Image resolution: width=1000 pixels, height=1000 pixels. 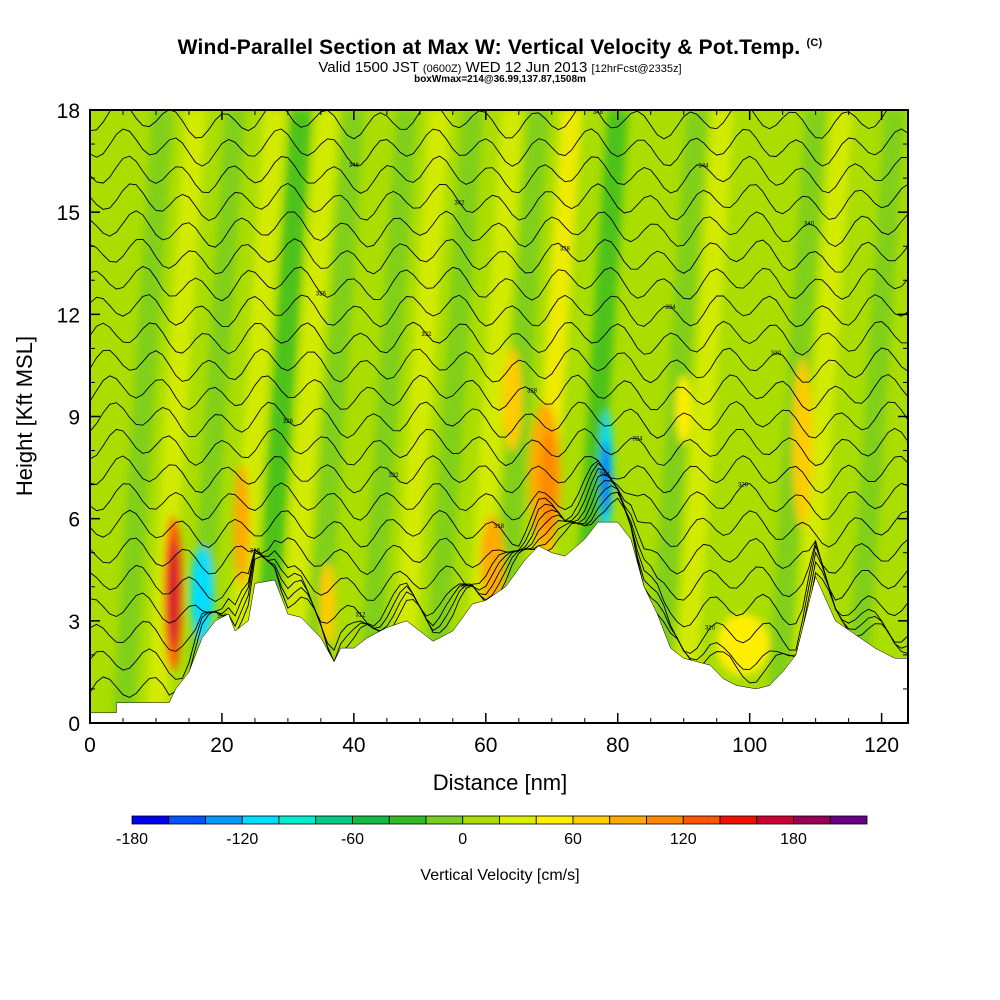 What do you see at coordinates (492, 831) in the screenshot?
I see `colorbar: -180 -120 -60 0 60 120 180` at bounding box center [492, 831].